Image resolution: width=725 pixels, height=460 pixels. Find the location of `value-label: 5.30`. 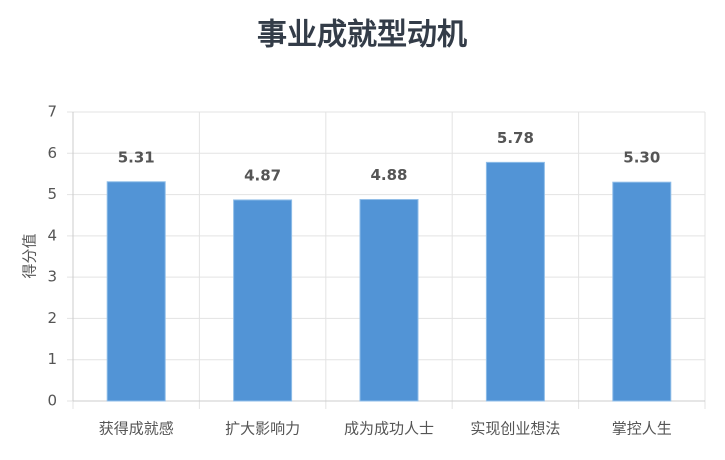

value-label: 5.30 is located at coordinates (641, 158).